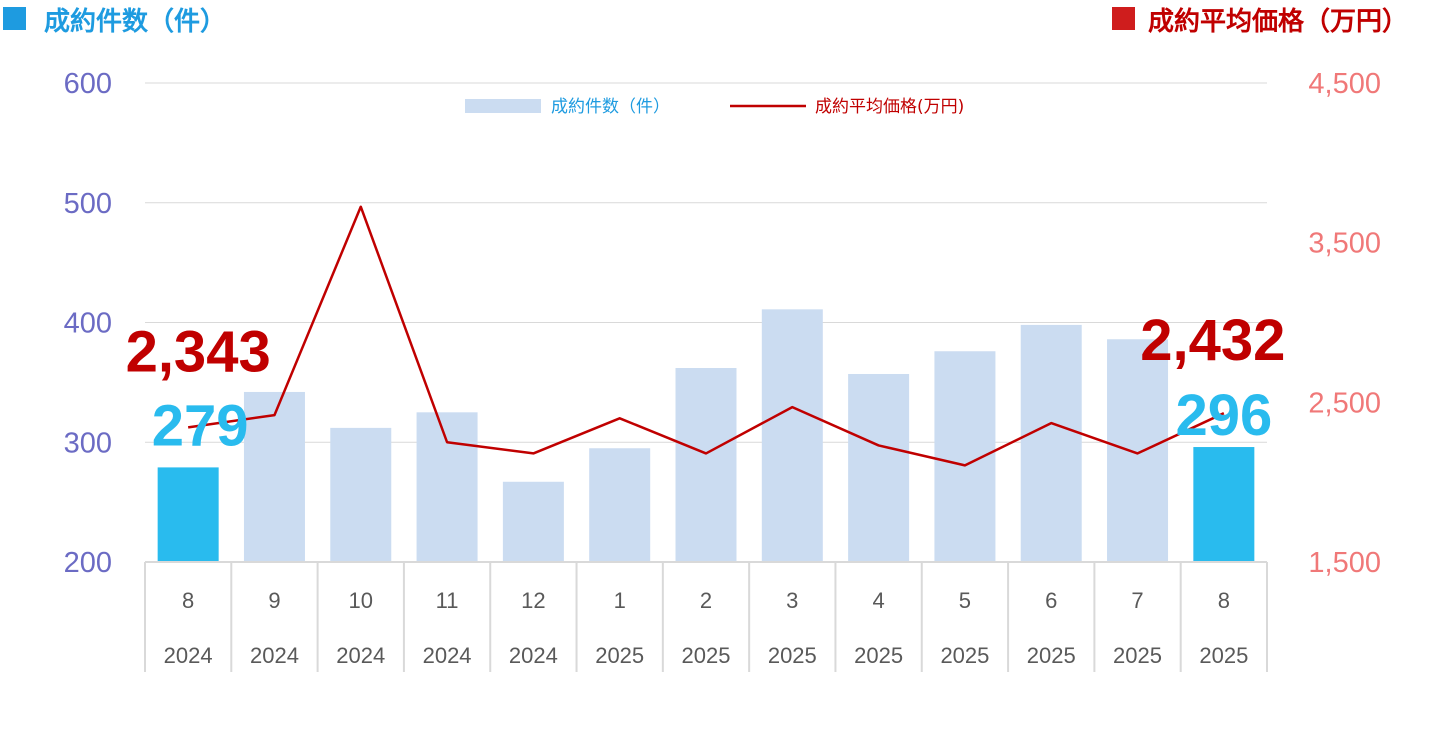 This screenshot has width=1440, height=738. I want to click on y-left-tick-label: 600, so click(88, 84).